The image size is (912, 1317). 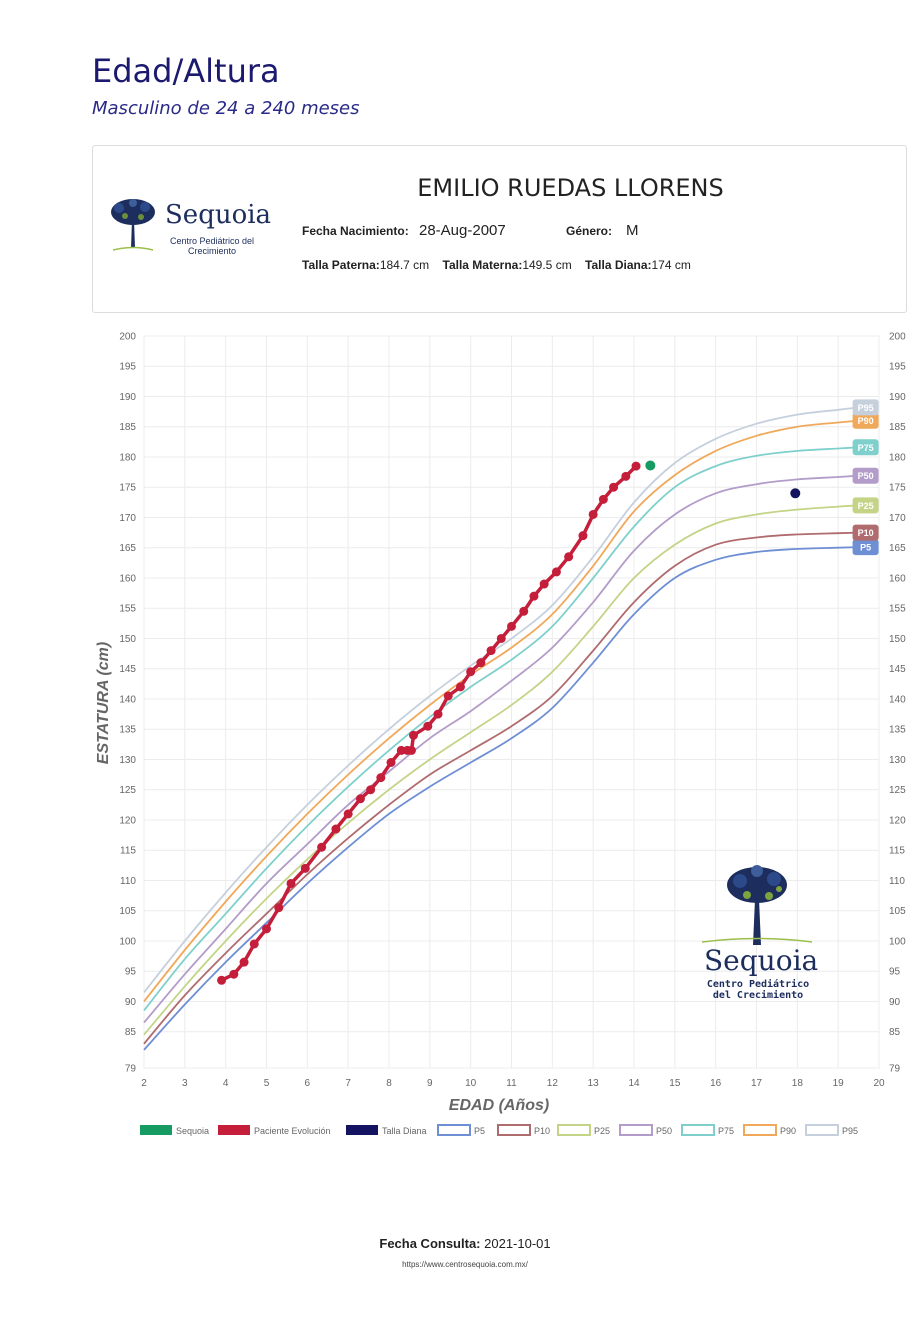 What do you see at coordinates (127, 457) in the screenshot?
I see `y-tick-label: 180` at bounding box center [127, 457].